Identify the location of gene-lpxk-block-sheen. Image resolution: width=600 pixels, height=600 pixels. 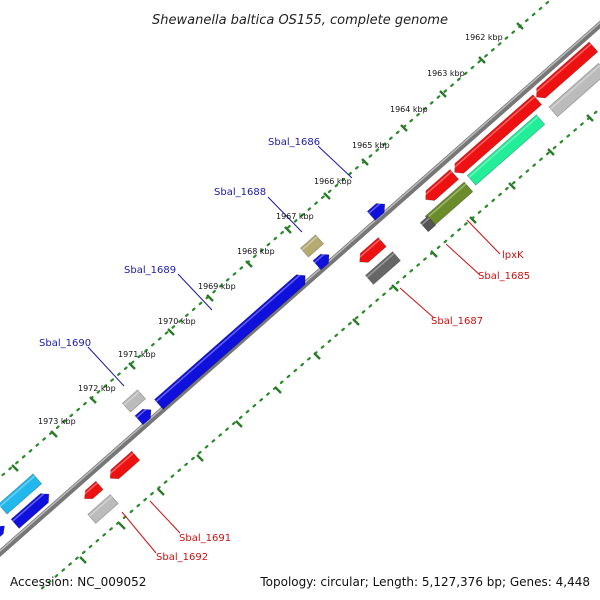
(437, 184).